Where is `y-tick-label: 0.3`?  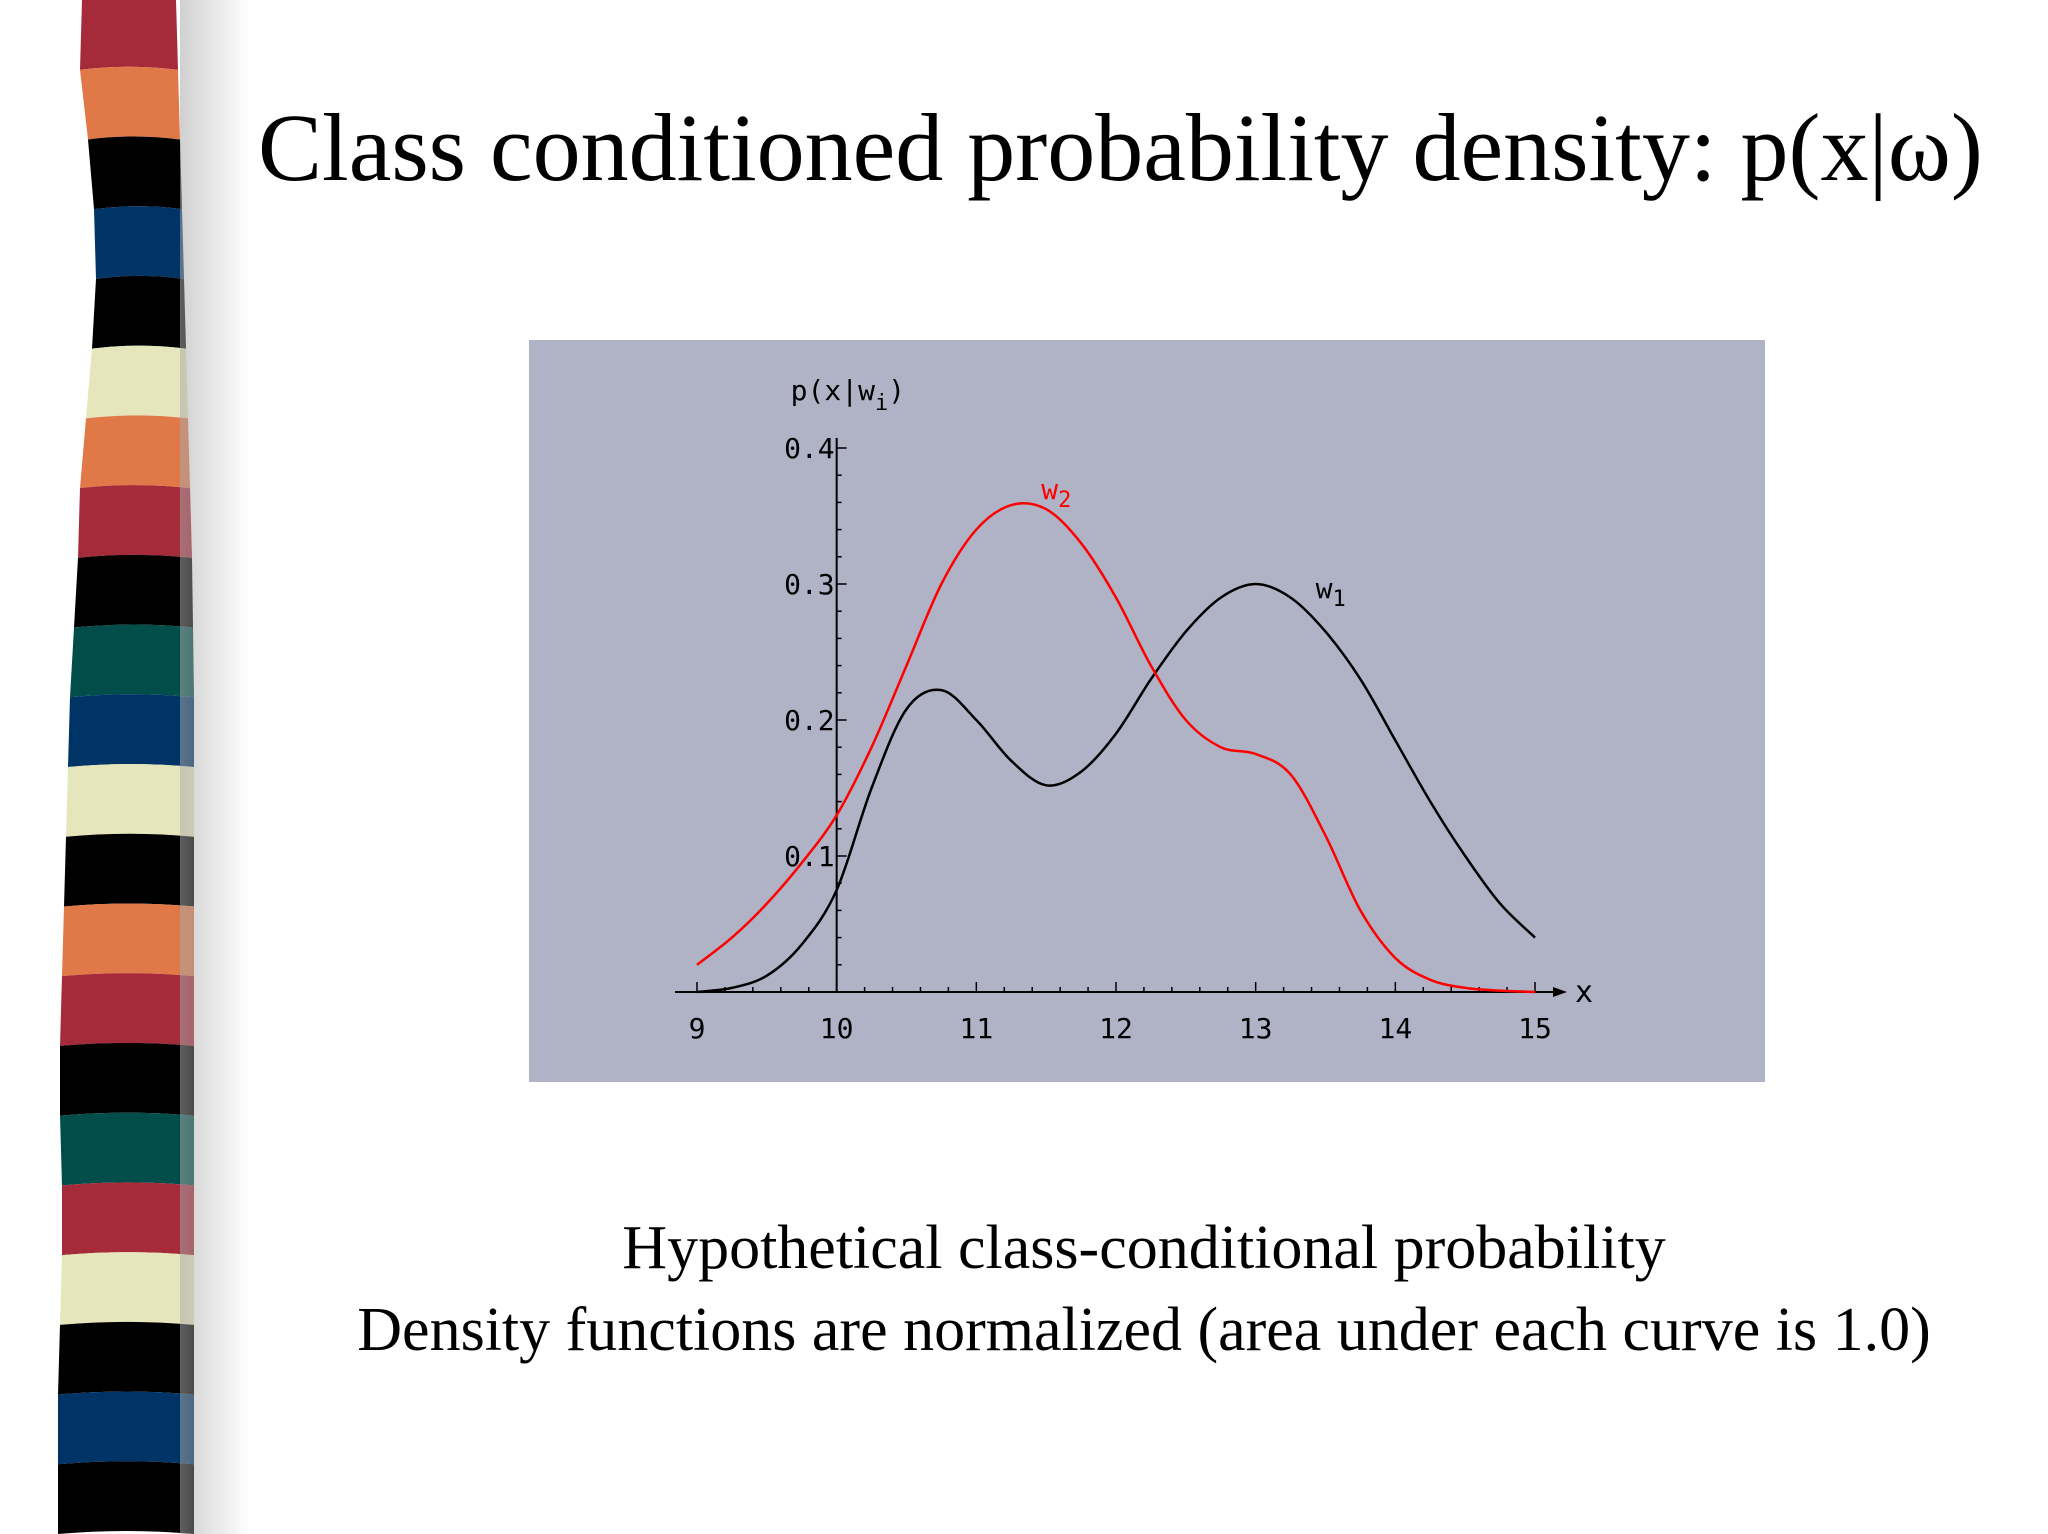 y-tick-label: 0.3 is located at coordinates (809, 584).